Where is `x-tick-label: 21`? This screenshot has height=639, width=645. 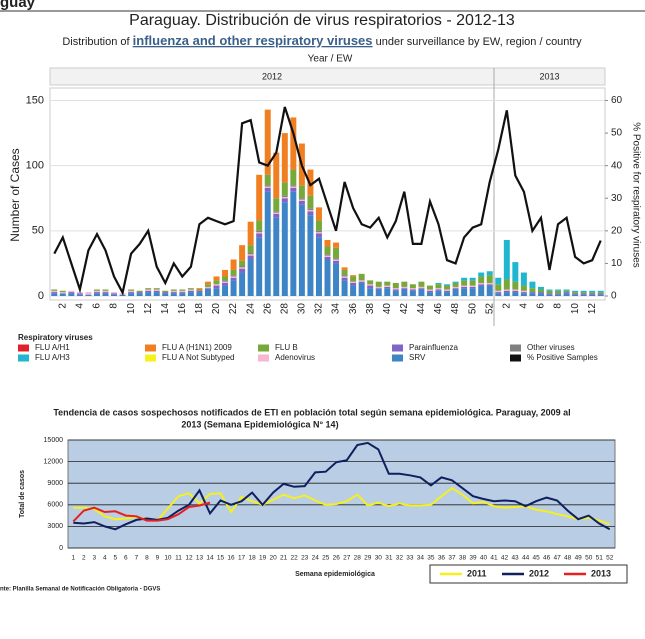 x-tick-label: 21 is located at coordinates (284, 558).